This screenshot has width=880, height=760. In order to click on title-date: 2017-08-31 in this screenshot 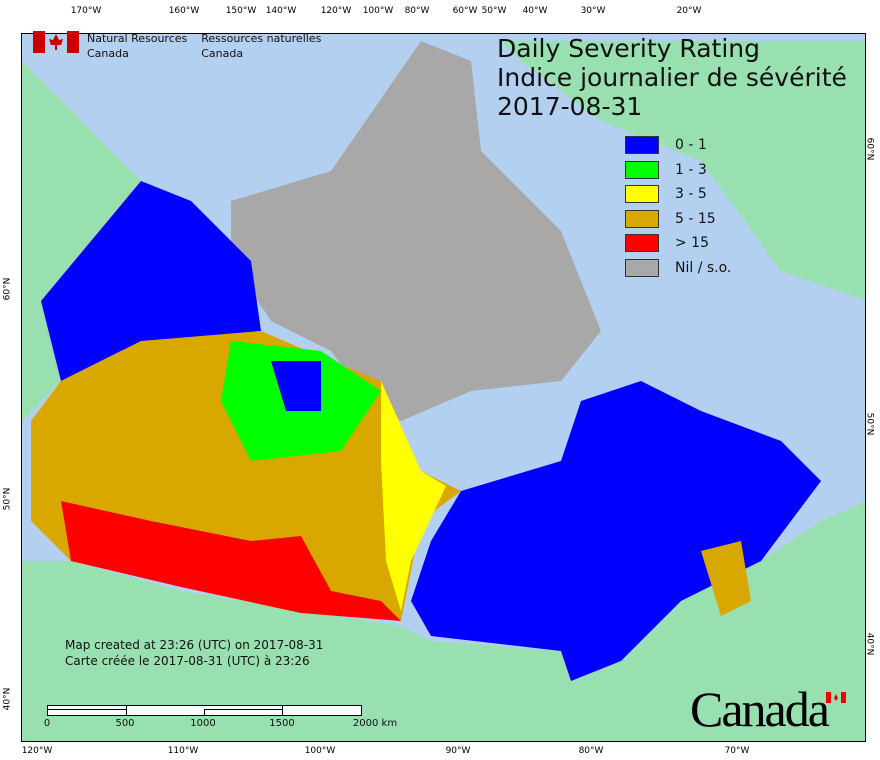, I will do `click(570, 106)`.